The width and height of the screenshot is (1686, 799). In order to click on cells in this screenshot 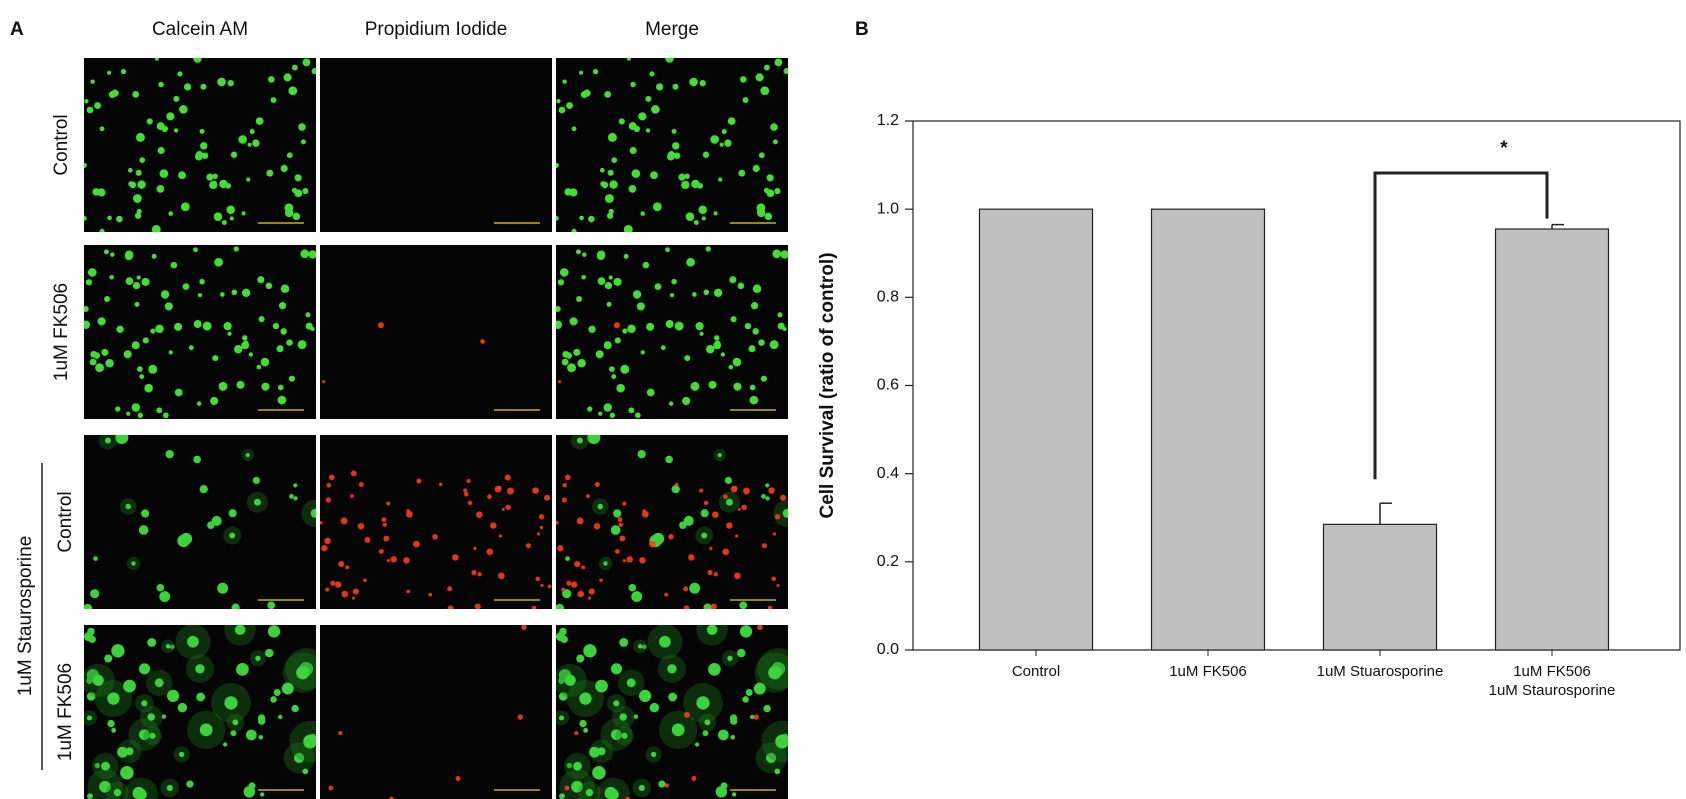, I will do `click(403, 353)`.